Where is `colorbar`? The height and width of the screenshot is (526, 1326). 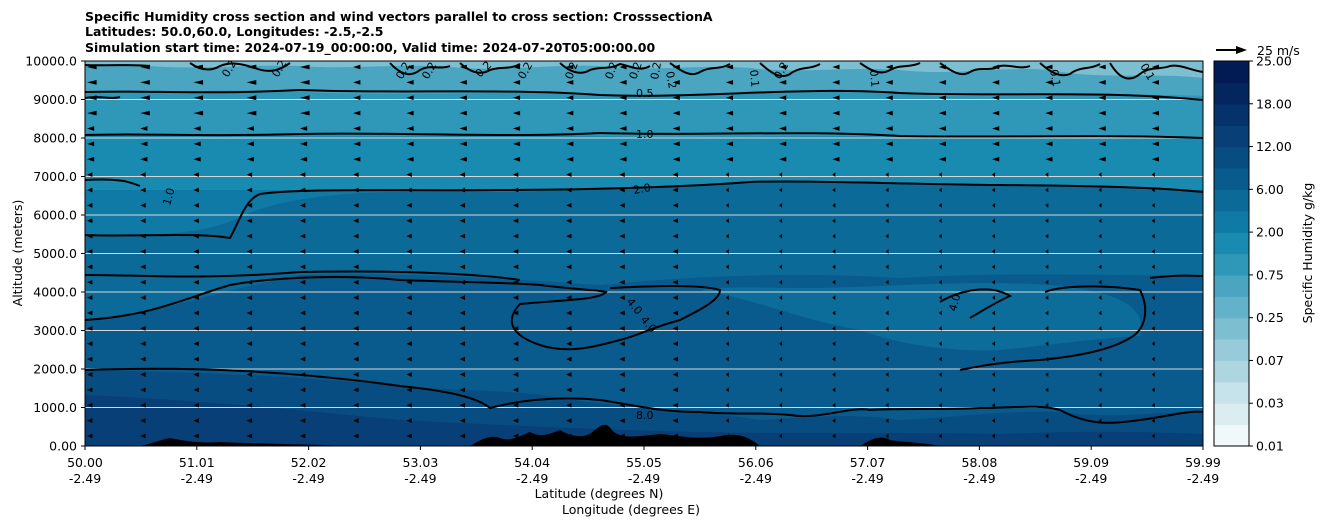
colorbar is located at coordinates (1231, 254).